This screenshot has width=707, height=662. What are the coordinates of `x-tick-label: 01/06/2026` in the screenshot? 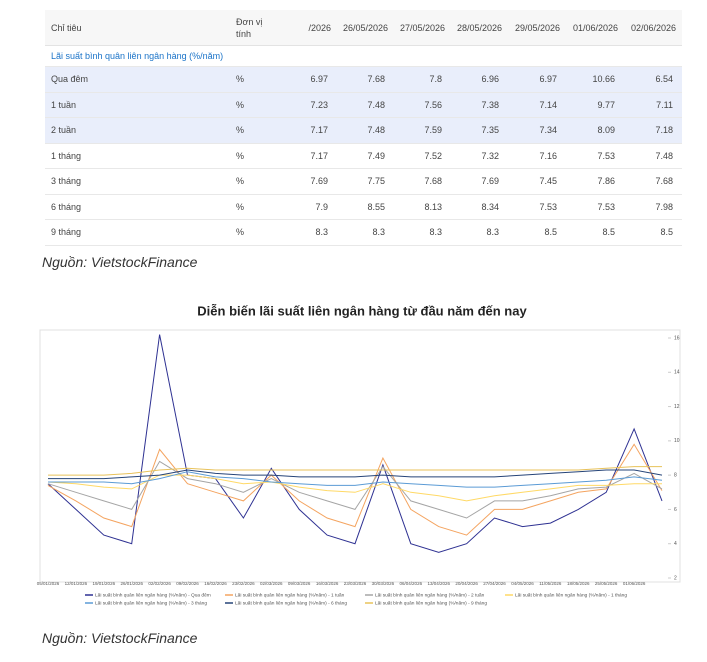 It's located at (634, 583).